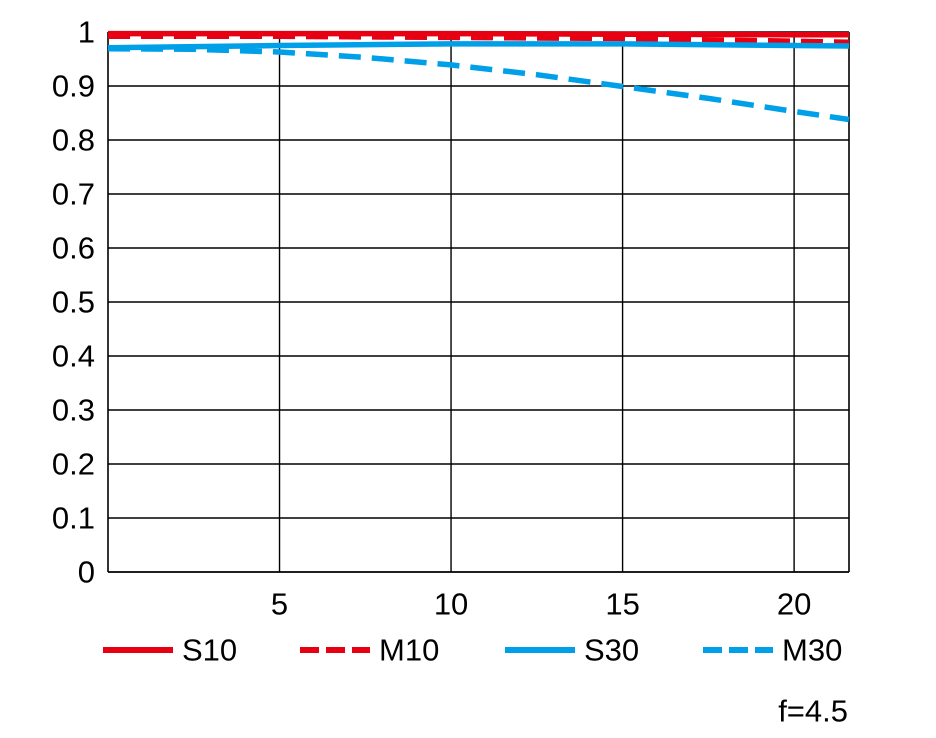  I want to click on legend-item-m30: M30, so click(772, 650).